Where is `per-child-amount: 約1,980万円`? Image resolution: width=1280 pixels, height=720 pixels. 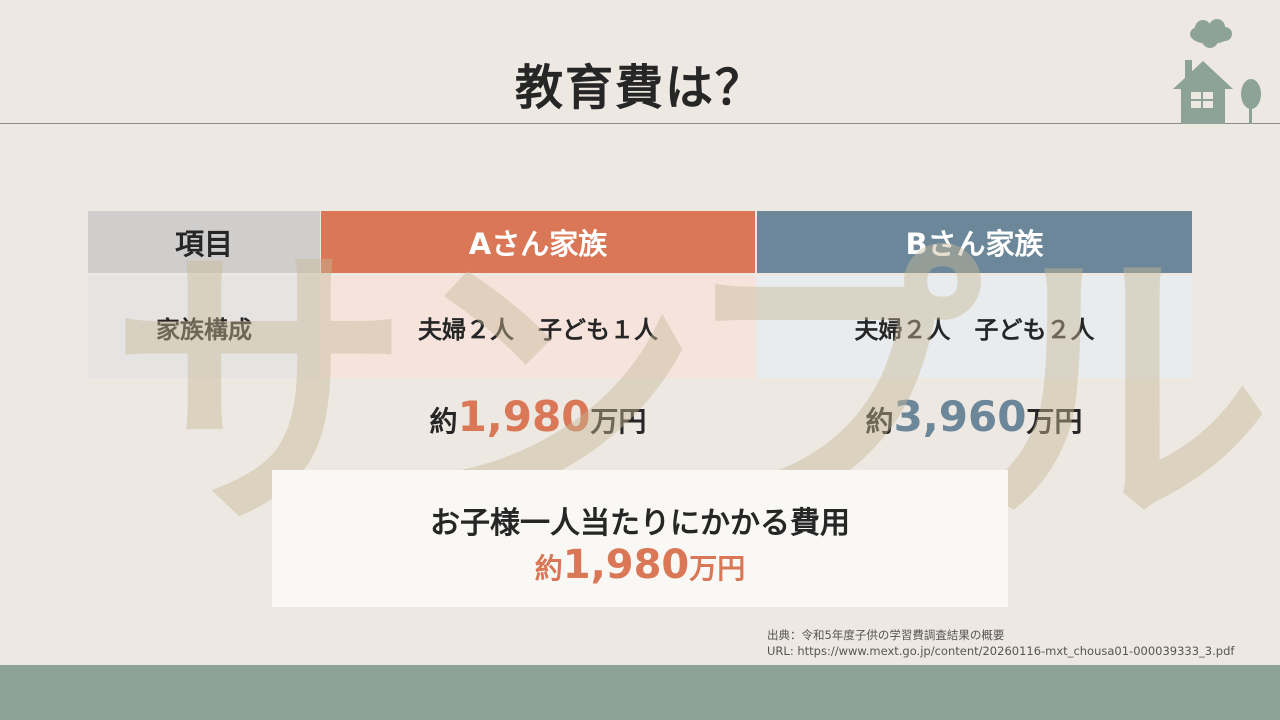 per-child-amount: 約1,980万円 is located at coordinates (640, 565).